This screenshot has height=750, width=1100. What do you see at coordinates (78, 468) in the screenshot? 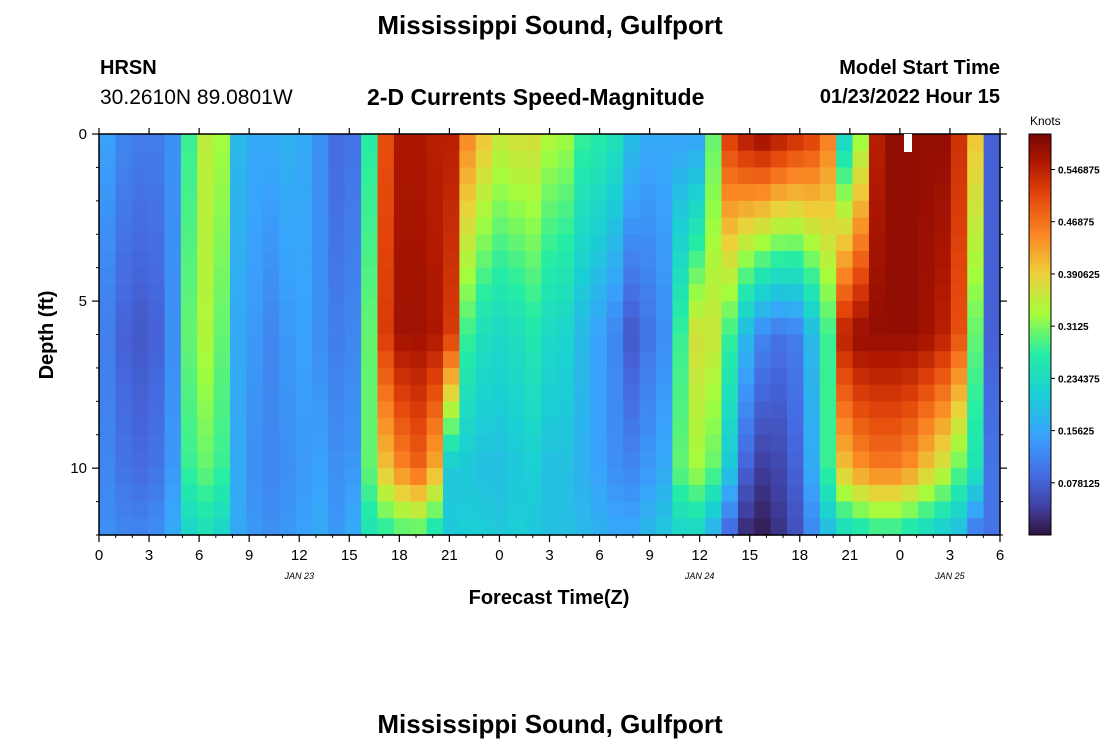
I see `y-tick-label: 10` at bounding box center [78, 468].